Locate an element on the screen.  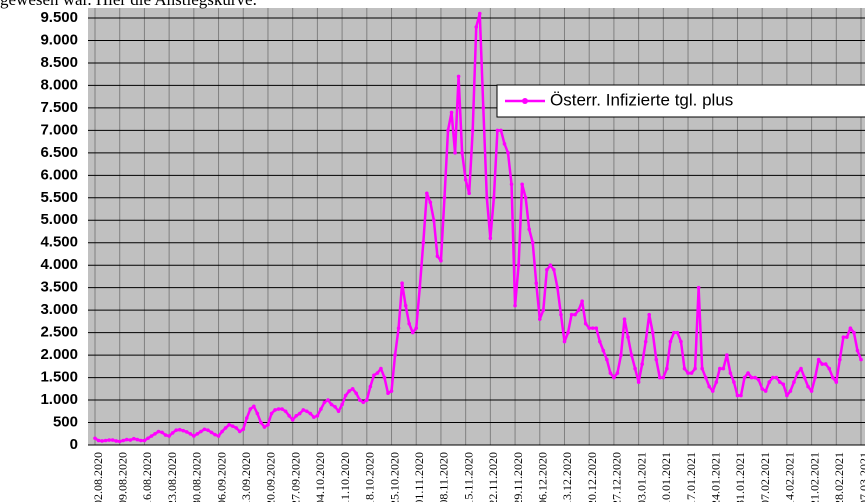
x-tick-label: 21.02.2021 is located at coordinates (814, 477).